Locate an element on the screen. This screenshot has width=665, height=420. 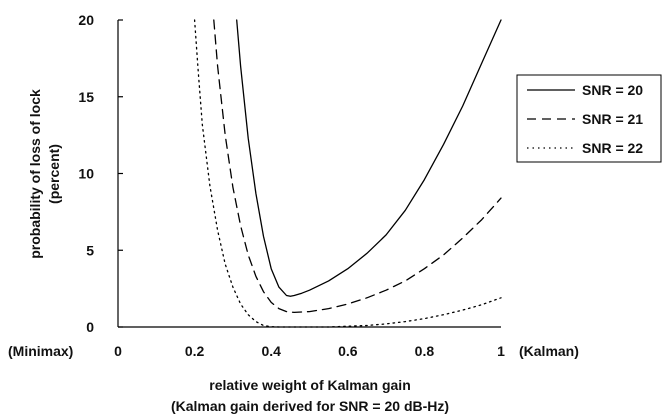
legend: SNR = 20 SNR = 21 SNR = 22 is located at coordinates (589, 118).